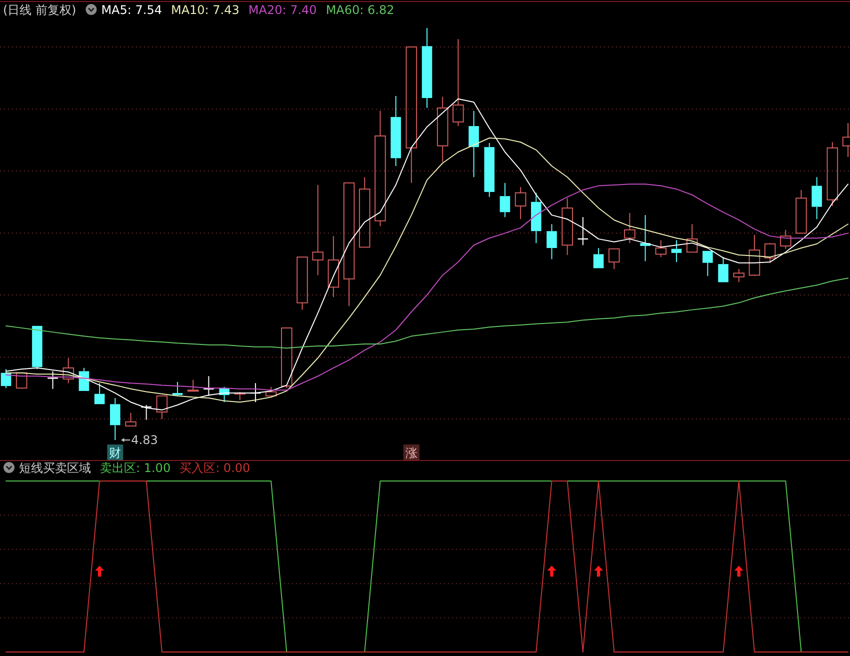  What do you see at coordinates (39, 10) in the screenshot?
I see `title: (日线 前复权)` at bounding box center [39, 10].